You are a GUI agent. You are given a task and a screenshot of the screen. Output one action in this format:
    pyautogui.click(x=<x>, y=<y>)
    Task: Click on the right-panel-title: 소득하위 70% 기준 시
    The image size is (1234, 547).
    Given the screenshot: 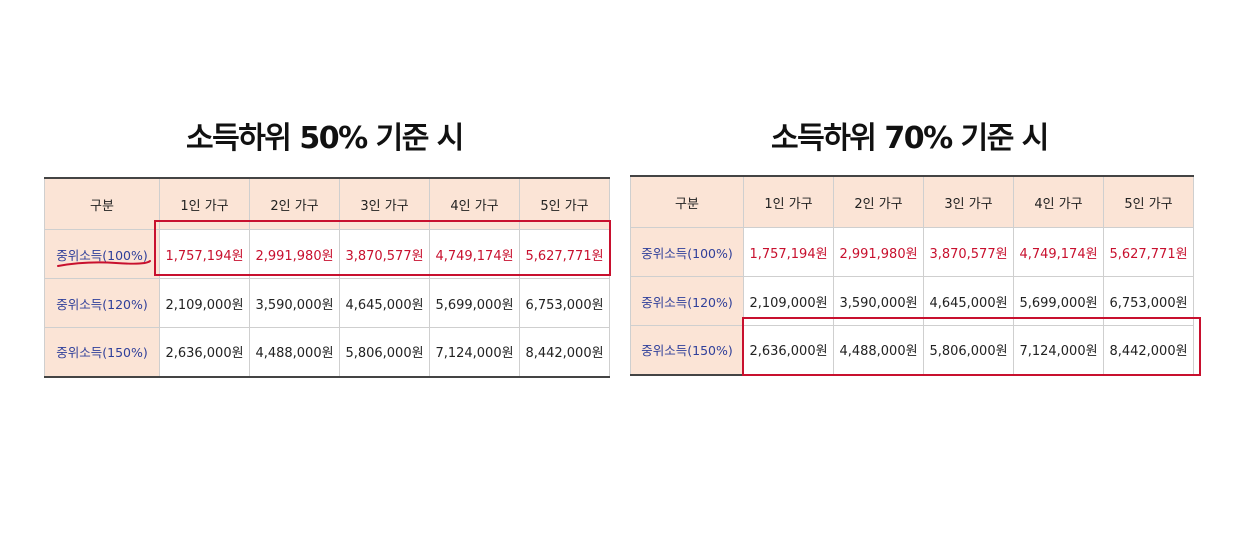 What is the action you would take?
    pyautogui.click(x=910, y=138)
    